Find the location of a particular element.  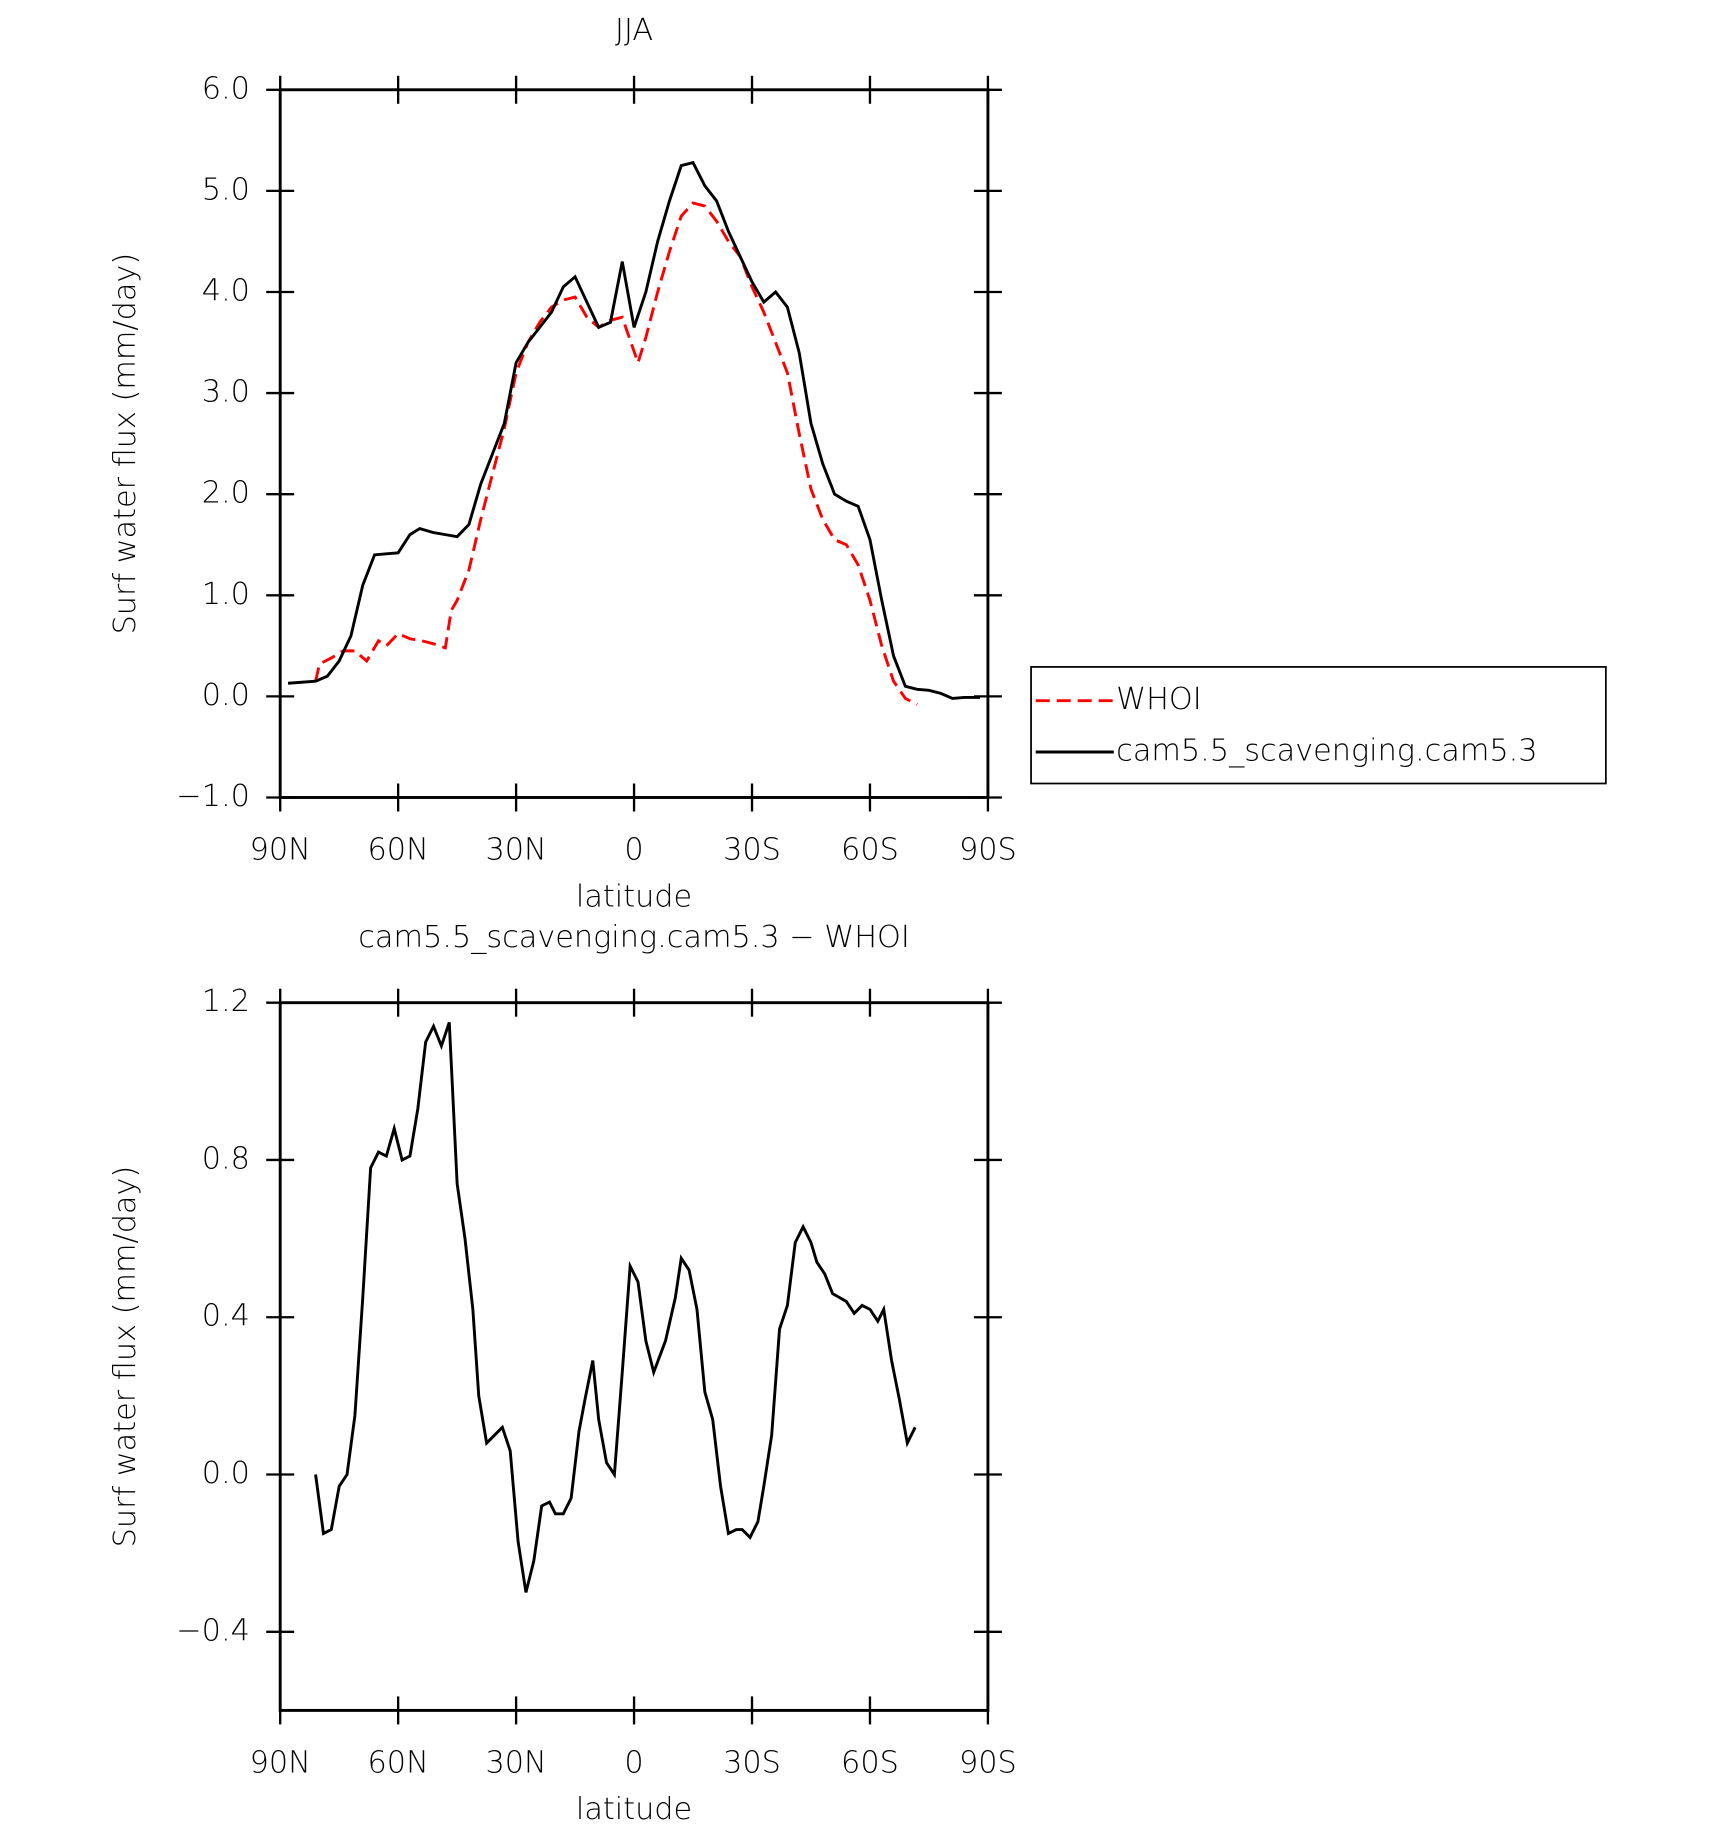

chart-title: cam5.5_scavenging.cam5.3 − WHOI is located at coordinates (634, 937).